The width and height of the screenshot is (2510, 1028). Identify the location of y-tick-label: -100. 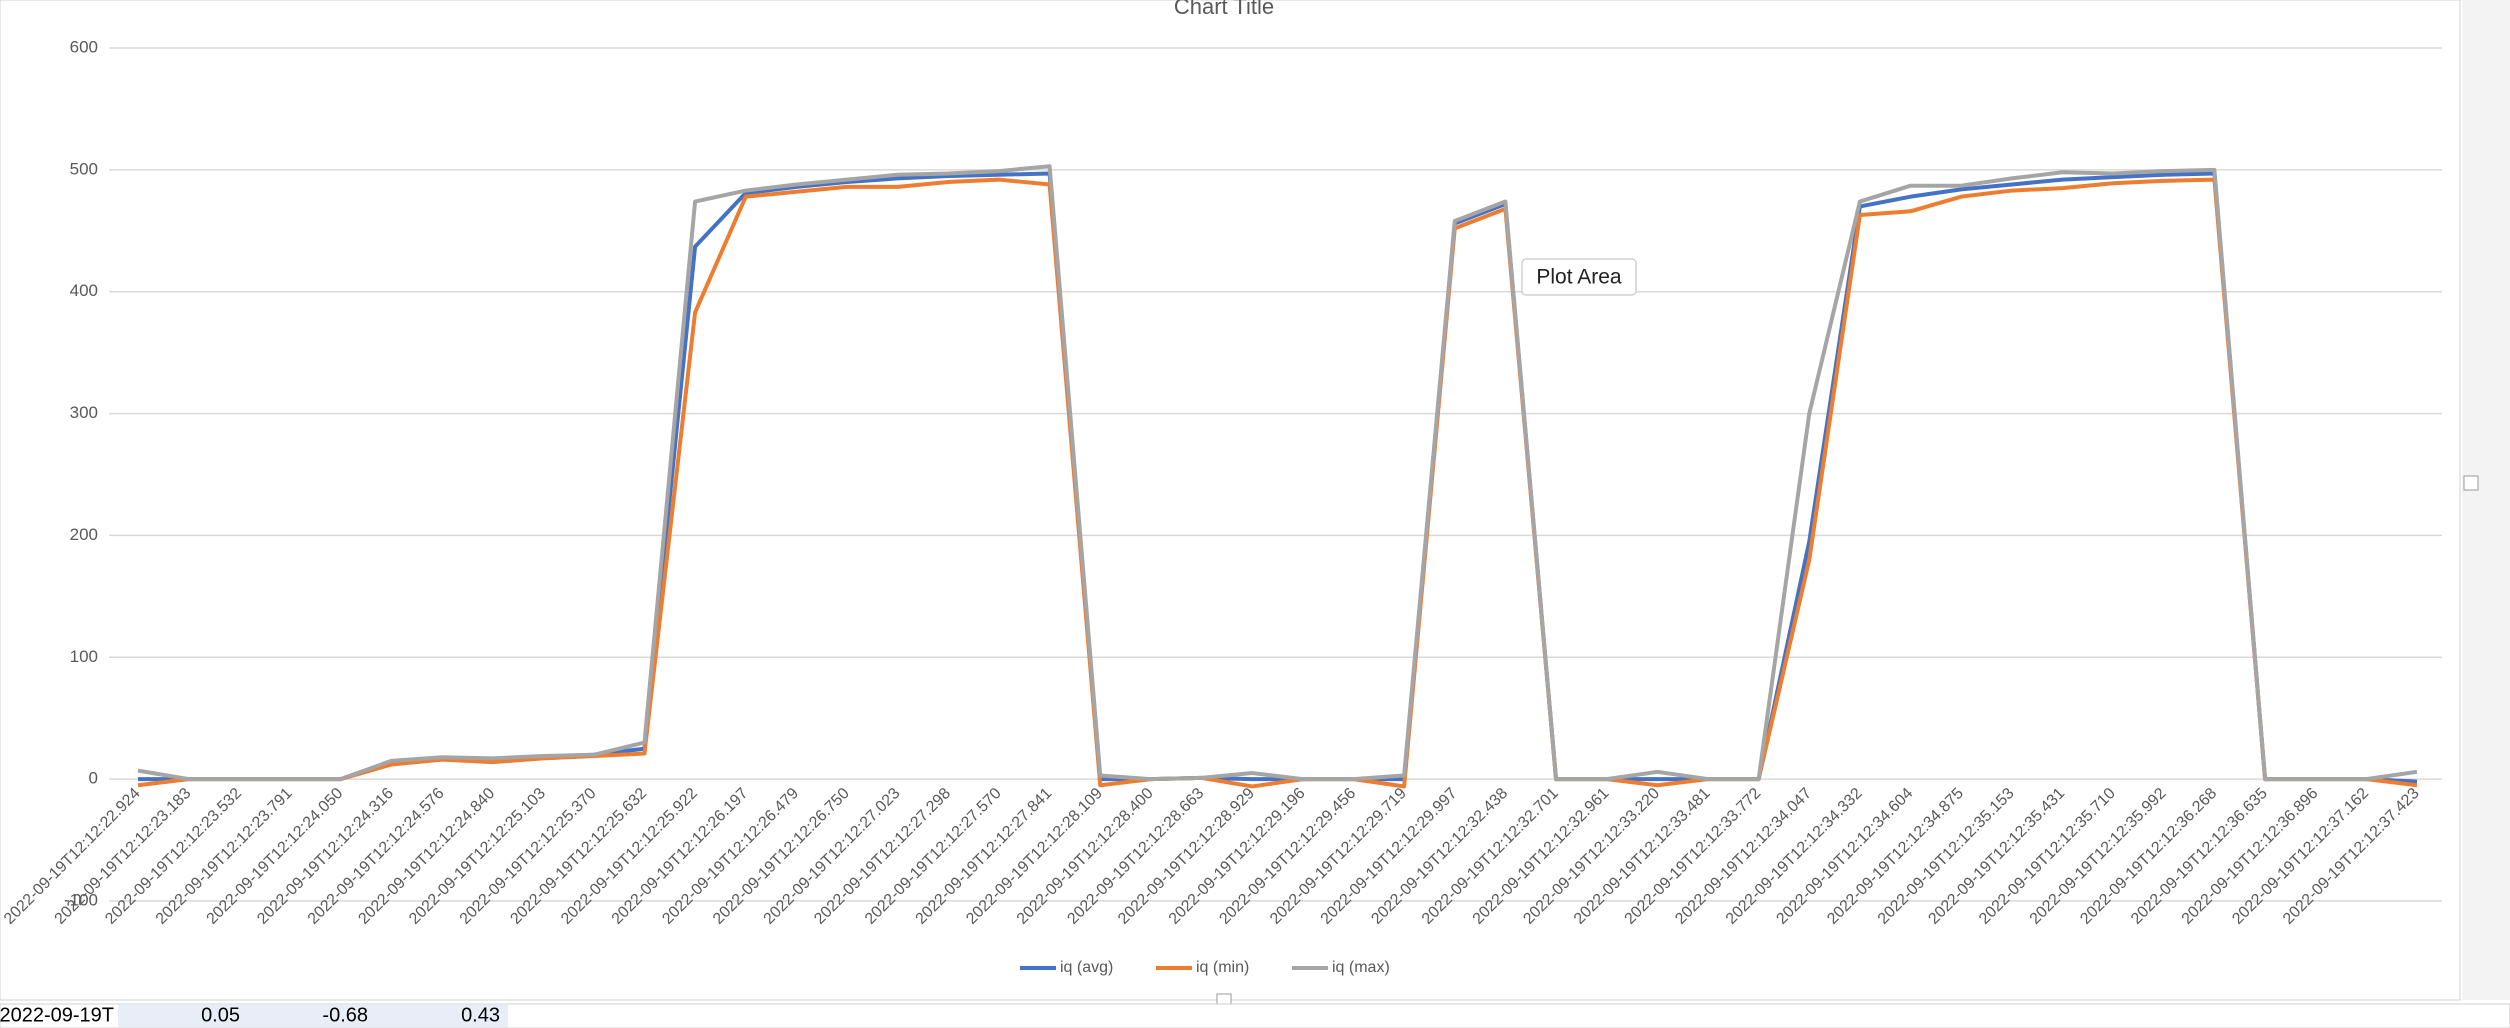
(81, 899).